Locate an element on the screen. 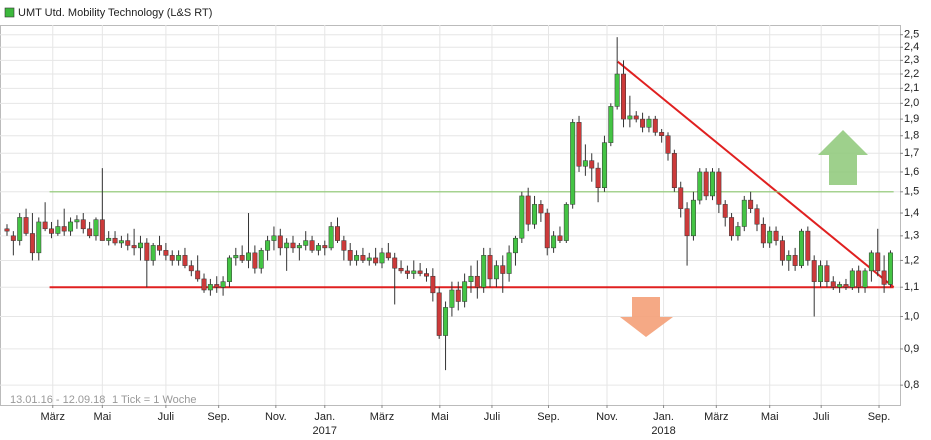 Image resolution: width=931 pixels, height=440 pixels. y-tick-label: 1,6 is located at coordinates (911, 172).